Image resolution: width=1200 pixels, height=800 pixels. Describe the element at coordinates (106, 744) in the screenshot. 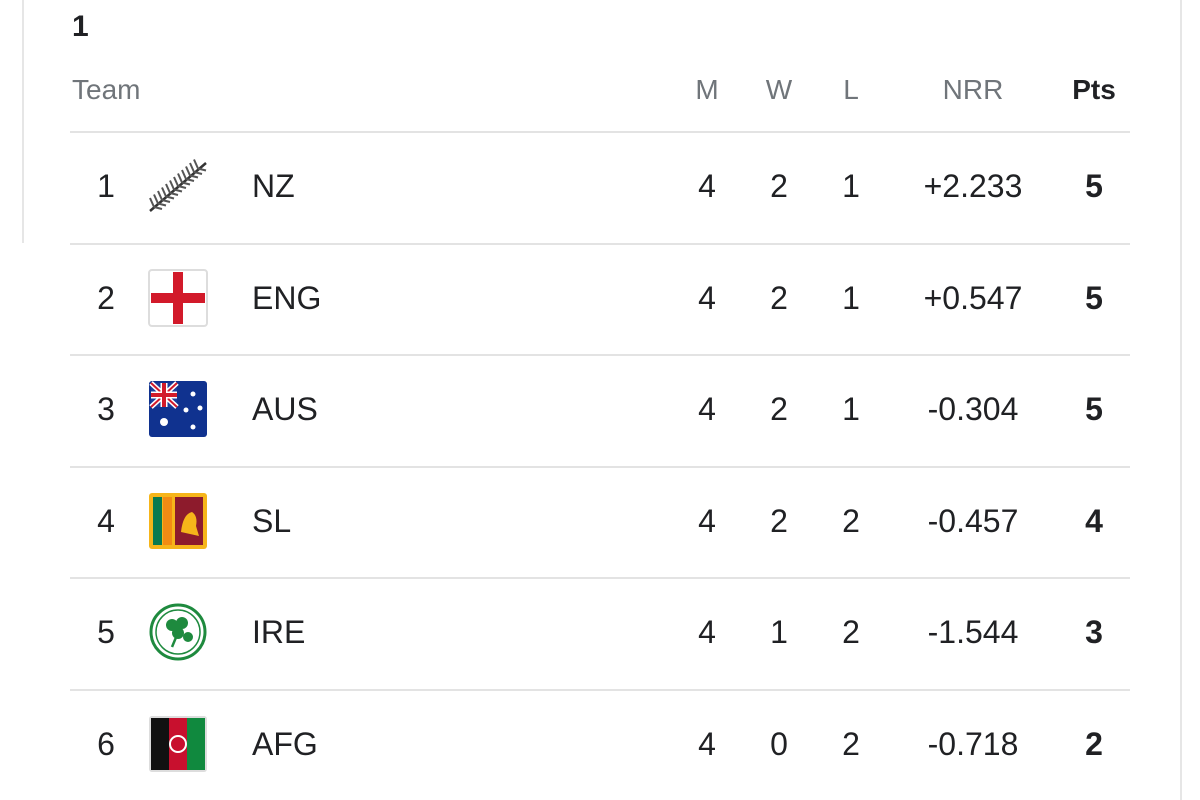

I see `rank: 6` at that location.